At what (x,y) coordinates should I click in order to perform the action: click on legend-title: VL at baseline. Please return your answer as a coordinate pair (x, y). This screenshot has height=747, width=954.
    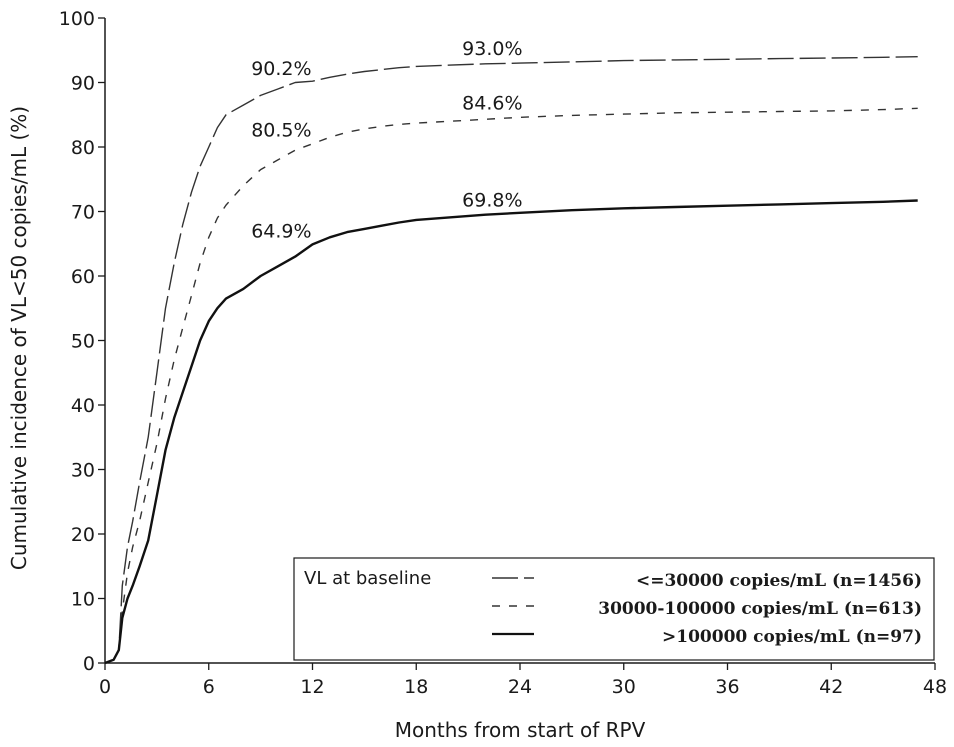
    Looking at the image, I should click on (367, 578).